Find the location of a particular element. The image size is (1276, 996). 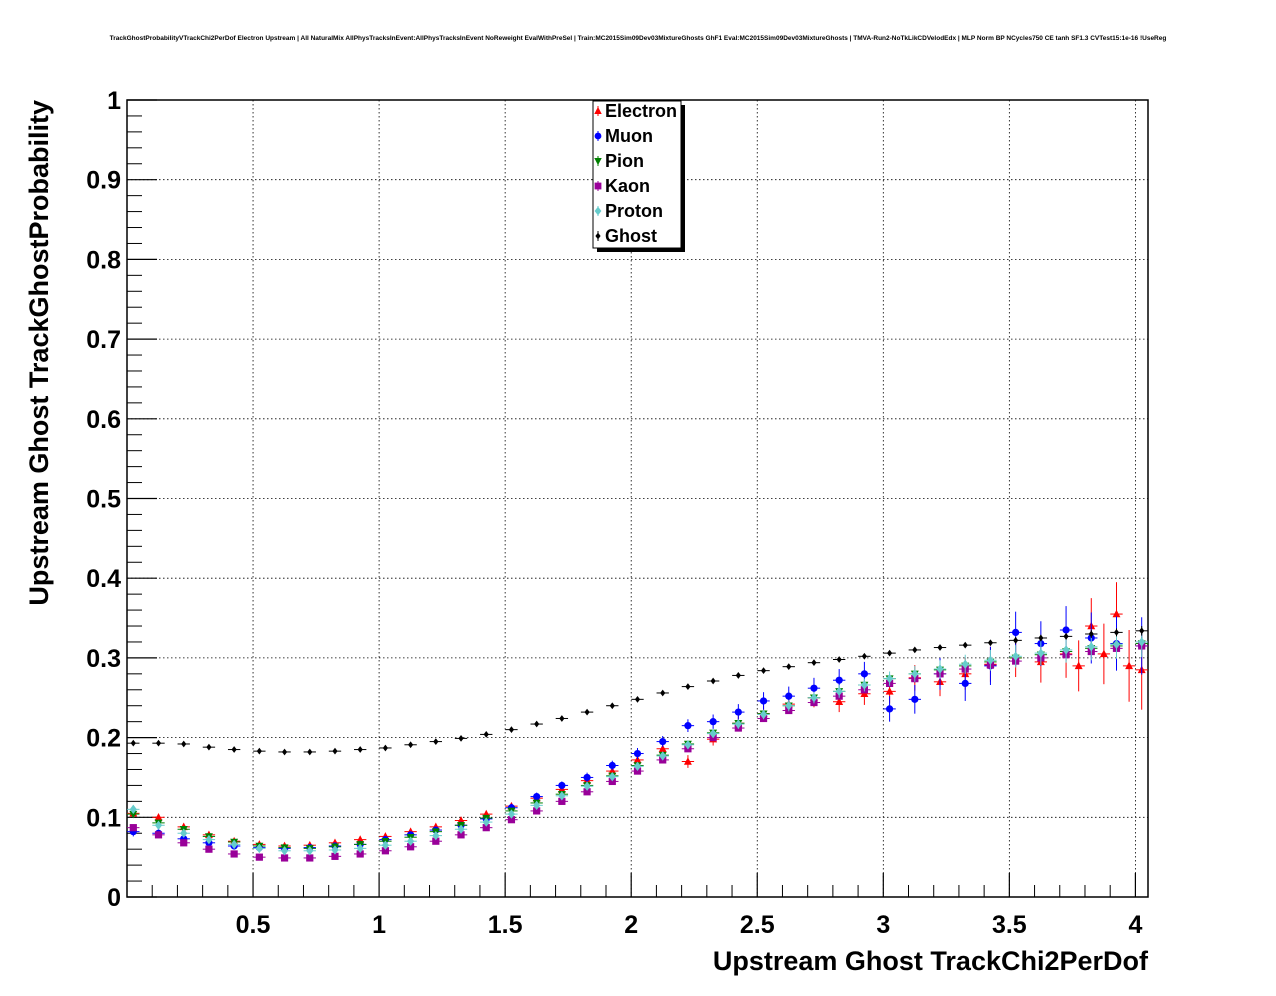

x-tick-label: 3.5 is located at coordinates (1009, 925).